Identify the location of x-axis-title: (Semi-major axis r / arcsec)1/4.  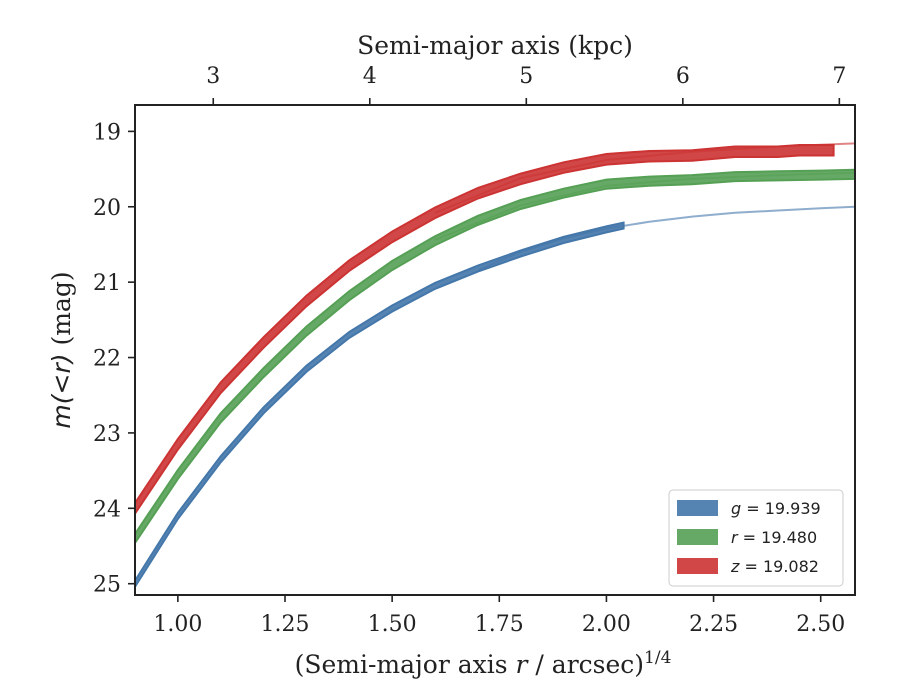
(483, 663).